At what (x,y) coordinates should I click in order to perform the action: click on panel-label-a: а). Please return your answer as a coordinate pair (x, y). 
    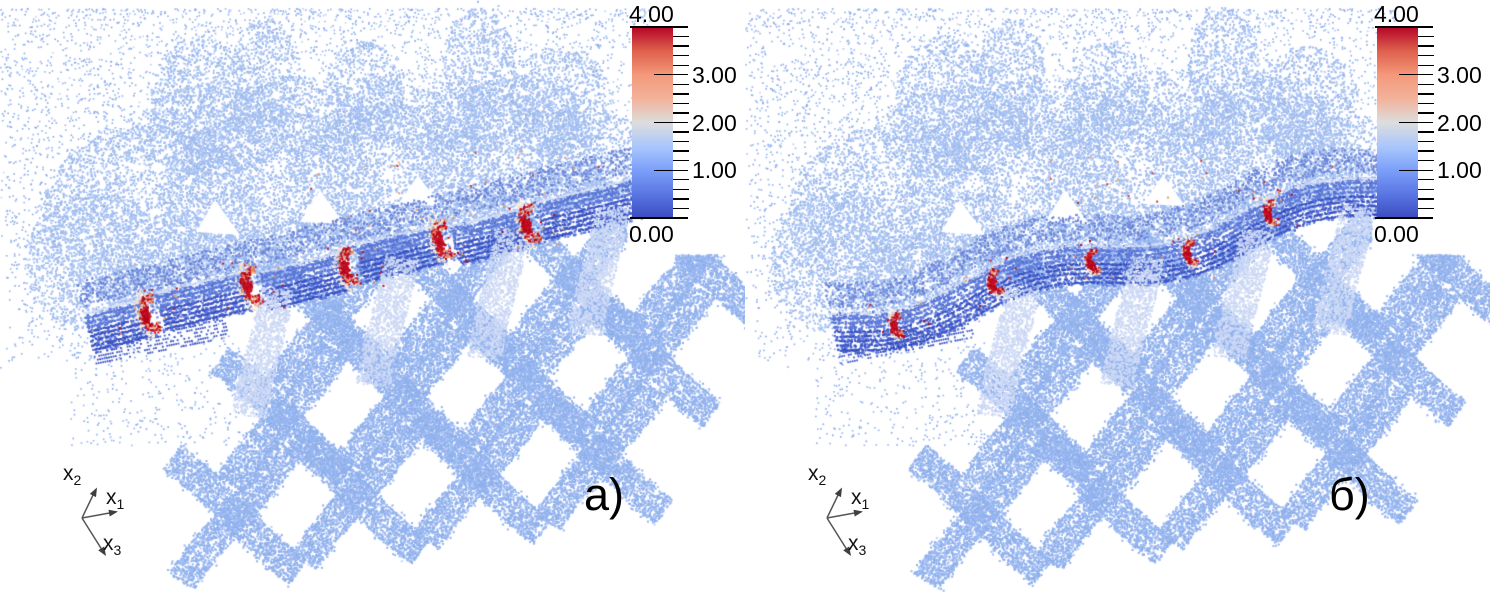
    Looking at the image, I should click on (604, 494).